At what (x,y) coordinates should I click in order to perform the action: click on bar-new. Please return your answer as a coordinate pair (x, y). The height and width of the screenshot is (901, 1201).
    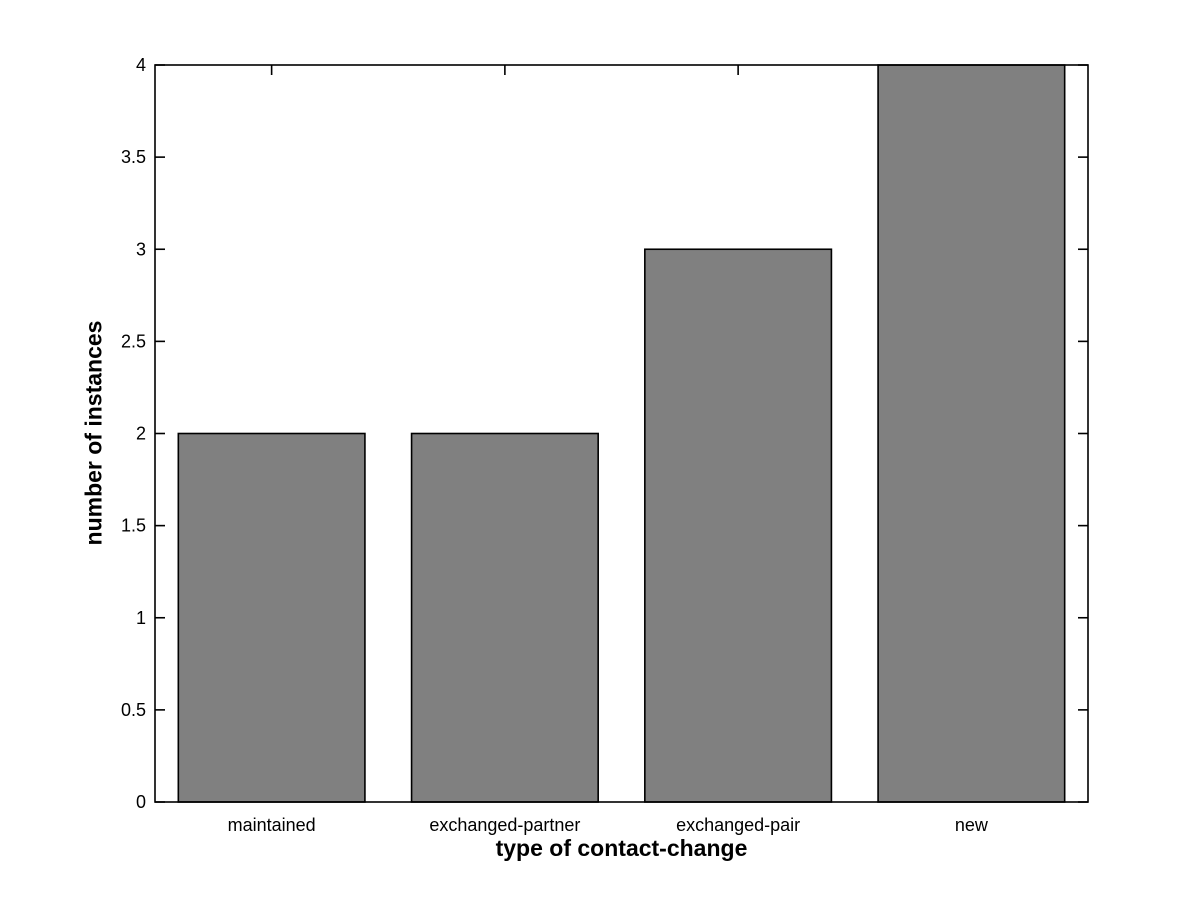
    Looking at the image, I should click on (971, 433).